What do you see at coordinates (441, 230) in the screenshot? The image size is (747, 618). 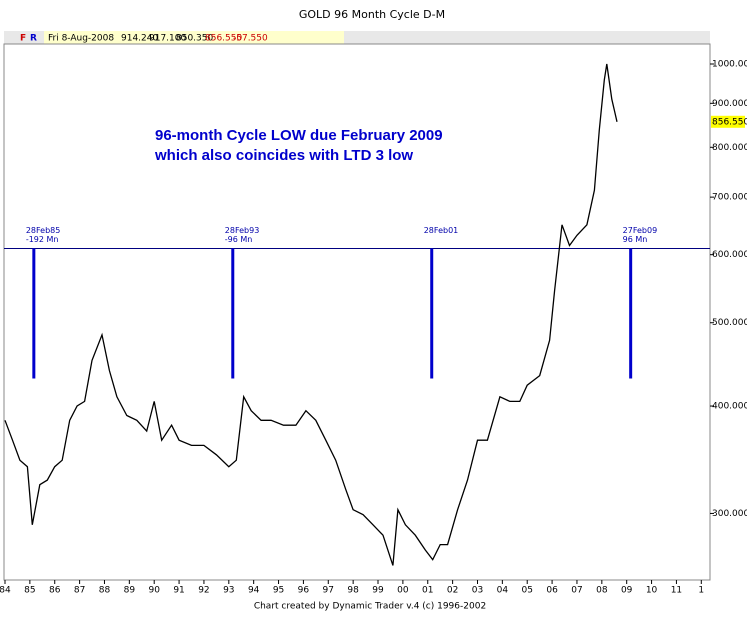 I see `cycle-marker-label: 28Feb01` at bounding box center [441, 230].